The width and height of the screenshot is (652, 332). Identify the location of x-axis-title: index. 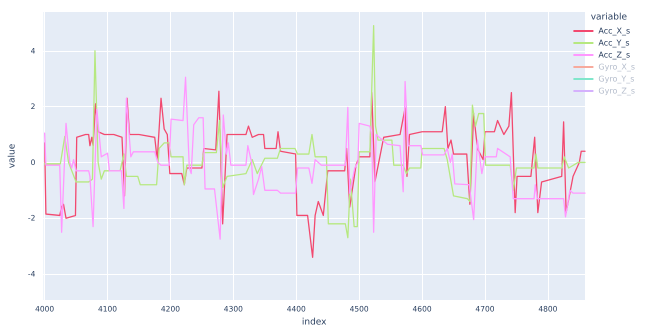
(315, 323).